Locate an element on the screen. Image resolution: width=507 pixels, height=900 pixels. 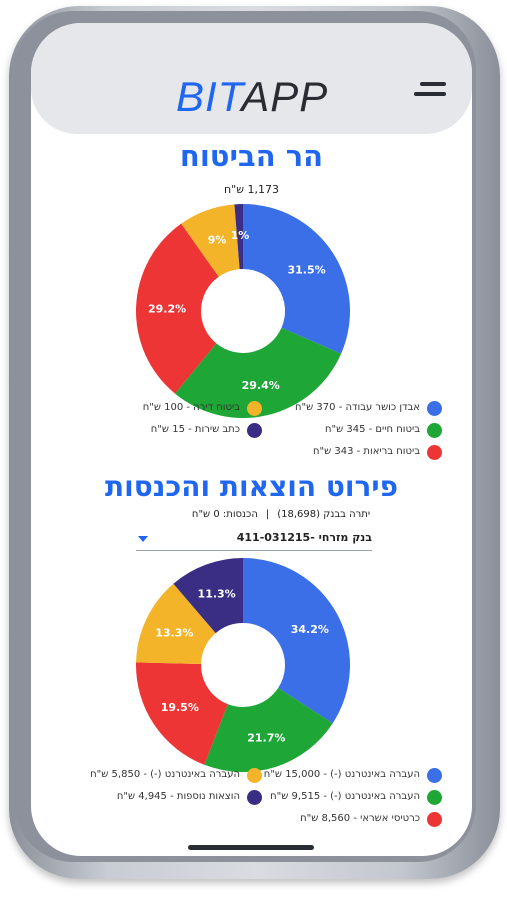
expenses-legend-item: העברה באינטרנט (-) - 5,850 ש"ח is located at coordinates (176, 776).